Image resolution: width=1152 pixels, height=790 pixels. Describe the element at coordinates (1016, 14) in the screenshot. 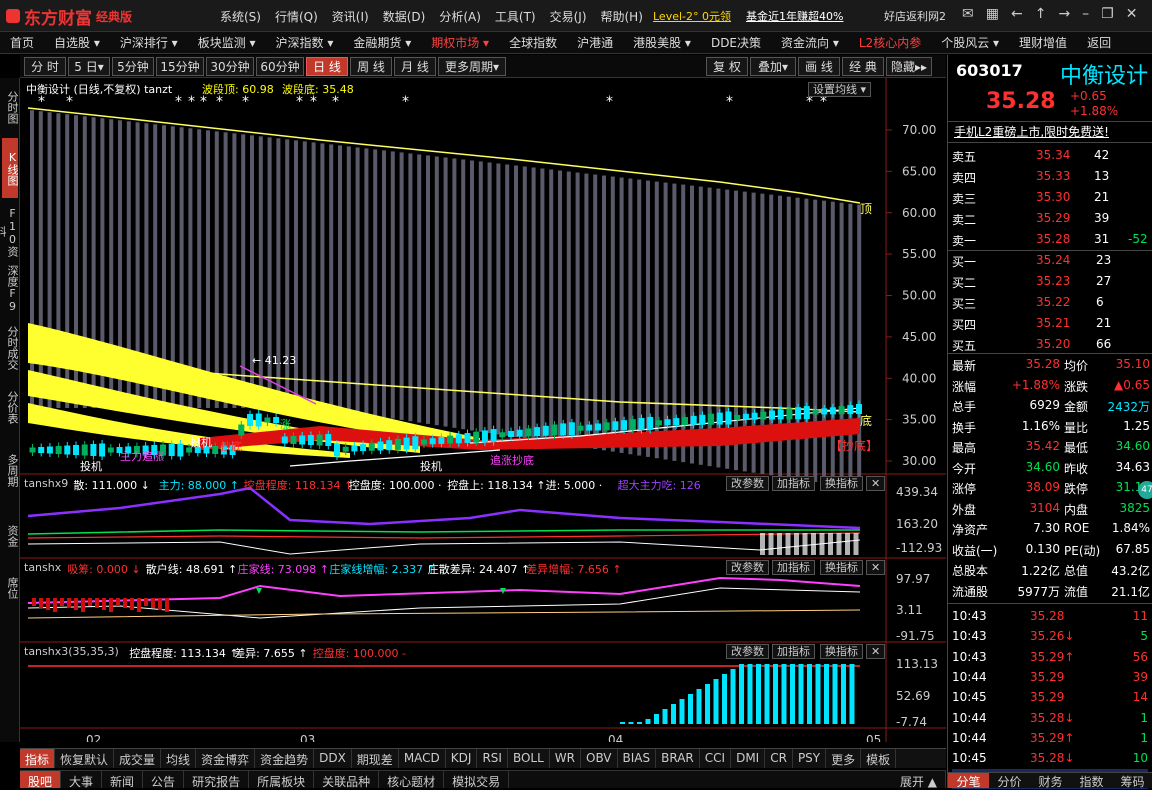

I see `back-icon: ←` at that location.